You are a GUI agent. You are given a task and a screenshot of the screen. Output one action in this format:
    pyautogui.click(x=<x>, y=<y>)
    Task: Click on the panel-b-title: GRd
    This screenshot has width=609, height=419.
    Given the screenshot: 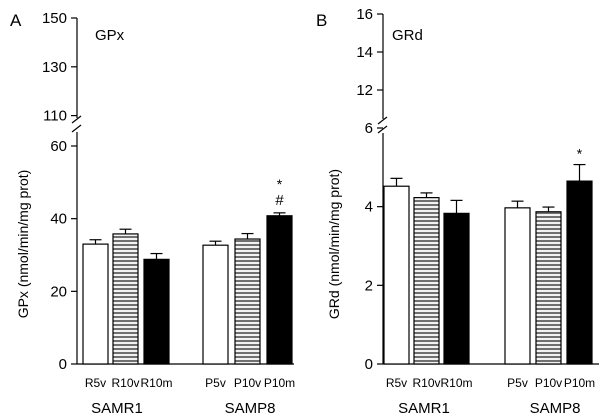 What is the action you would take?
    pyautogui.click(x=407, y=35)
    